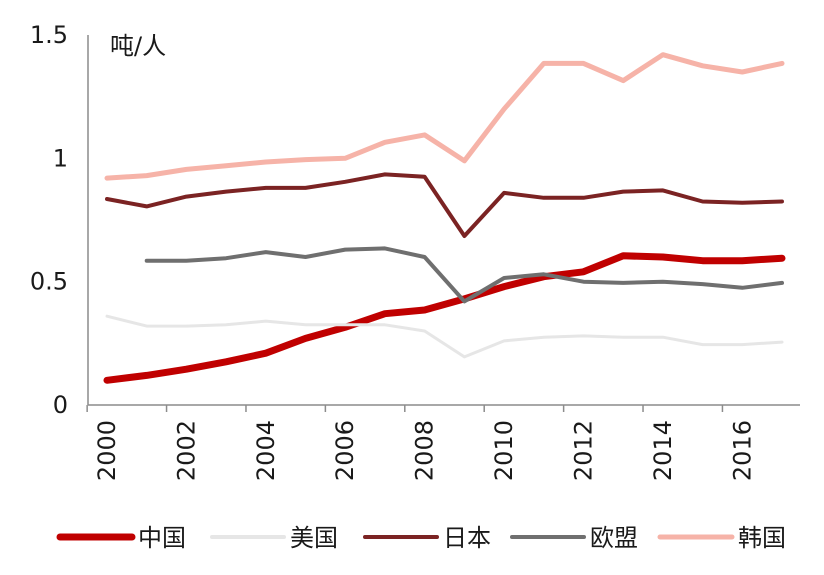 This screenshot has width=824, height=575. I want to click on legend-label: 美国, so click(314, 538).